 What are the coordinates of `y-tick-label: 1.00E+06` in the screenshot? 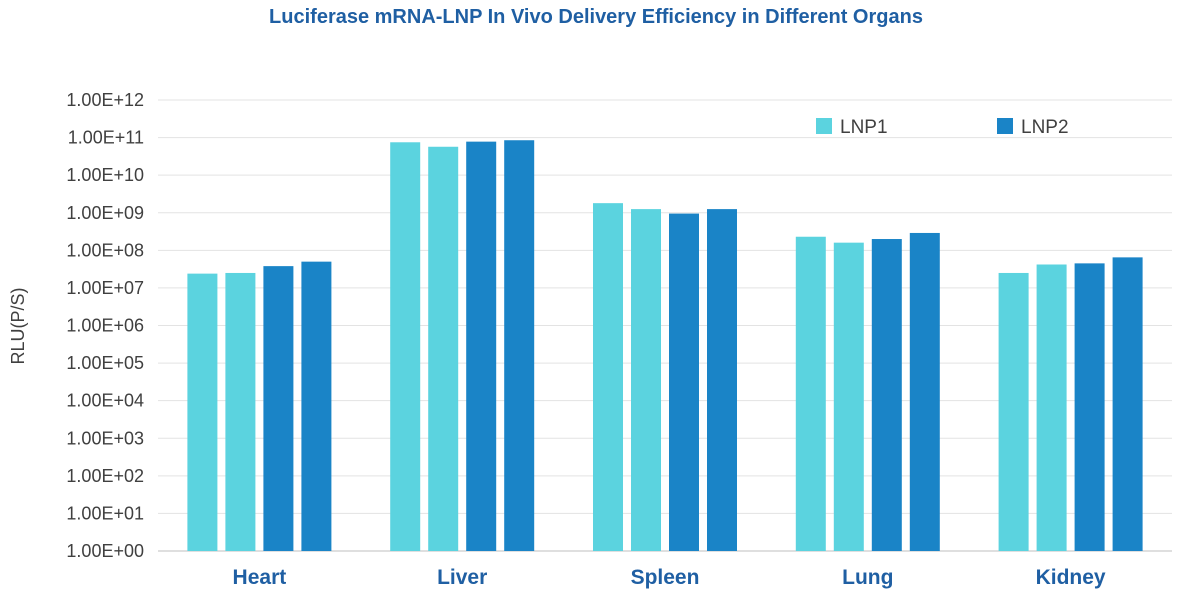 It's located at (105, 326).